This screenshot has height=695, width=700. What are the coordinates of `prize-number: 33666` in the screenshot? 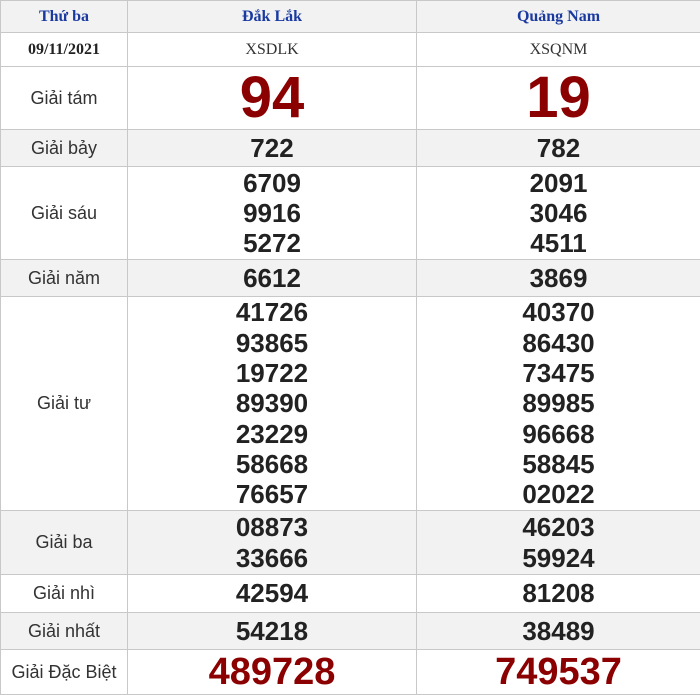 It's located at (272, 557).